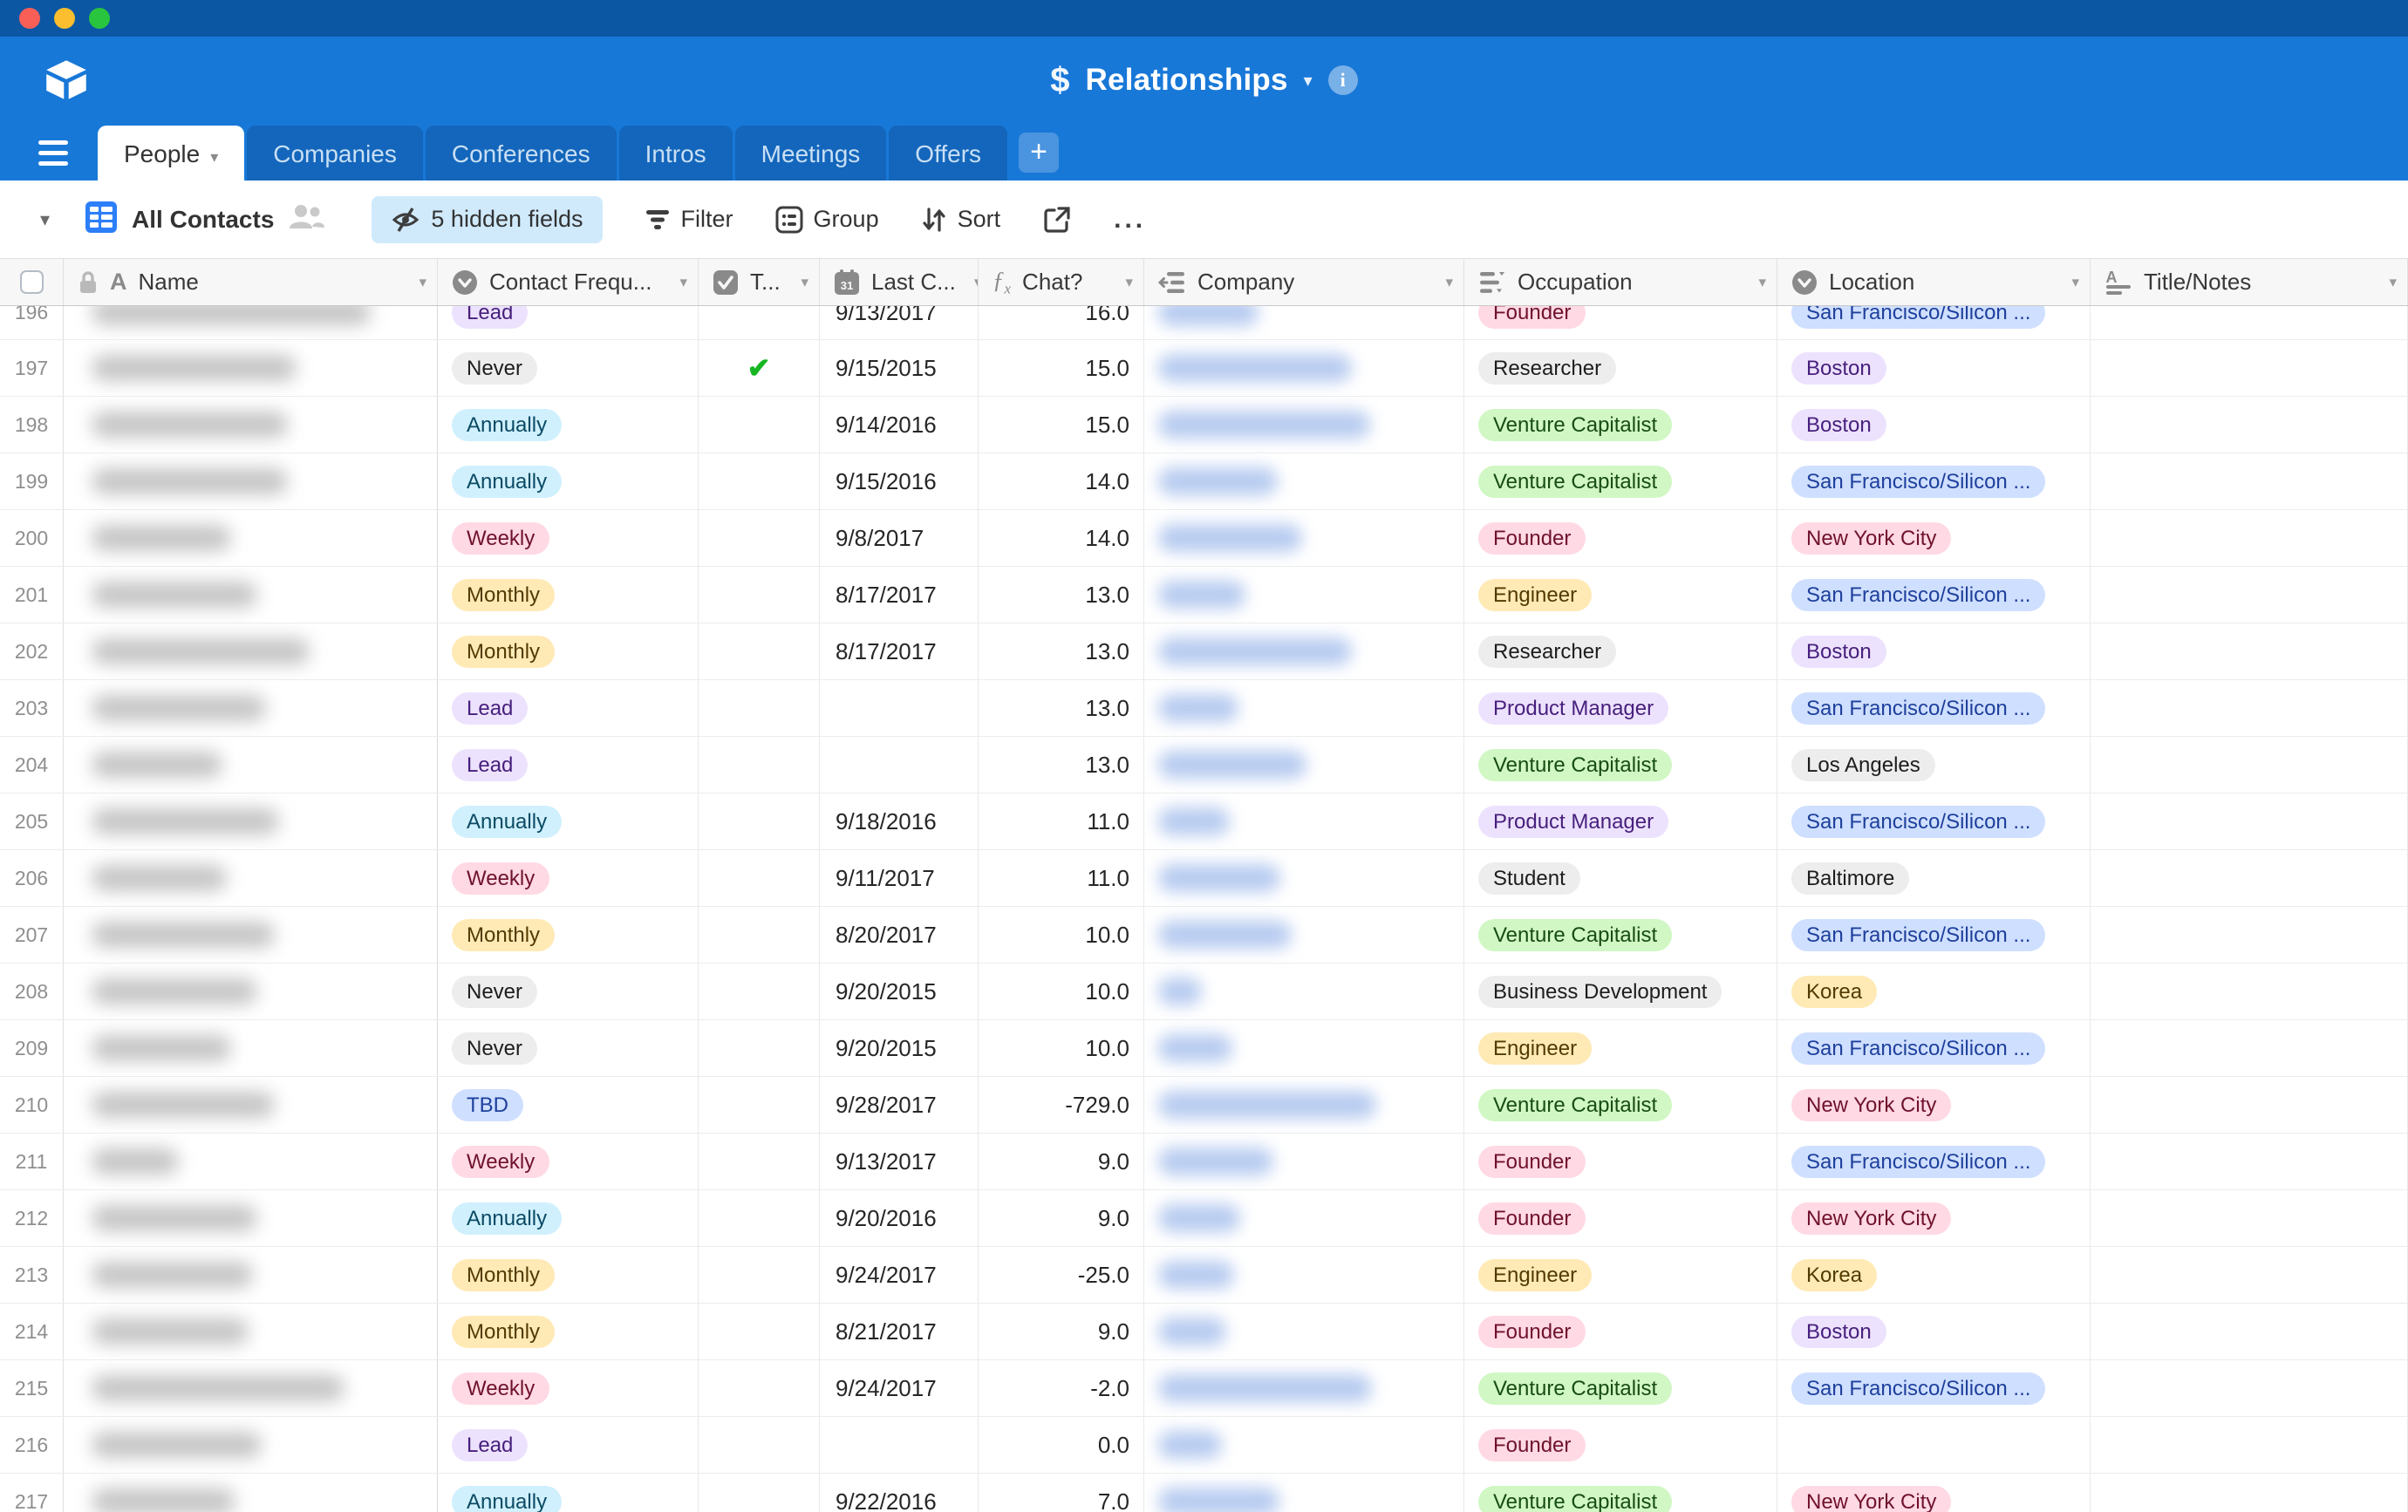 The height and width of the screenshot is (1512, 2408). What do you see at coordinates (900, 878) in the screenshot?
I see `cell-date: 9/11/2017` at bounding box center [900, 878].